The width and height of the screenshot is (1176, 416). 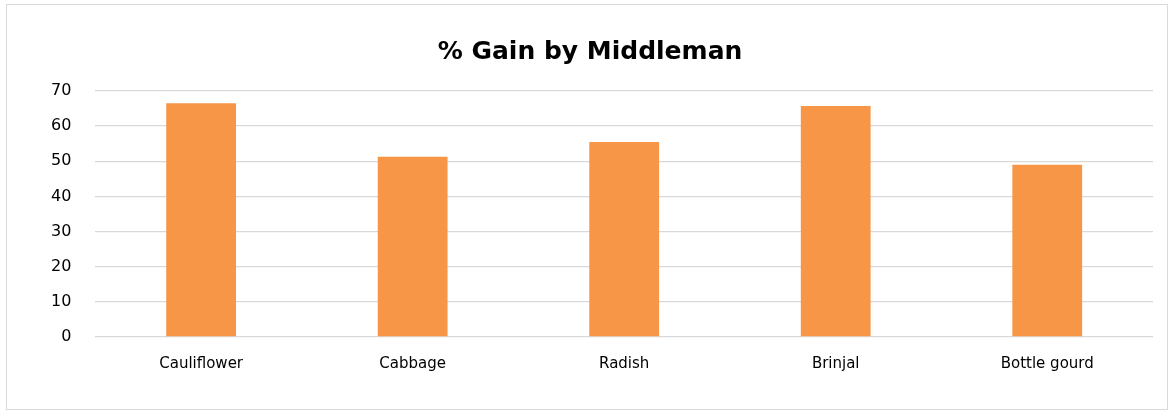 I want to click on y-tick-label: 60, so click(x=61, y=125).